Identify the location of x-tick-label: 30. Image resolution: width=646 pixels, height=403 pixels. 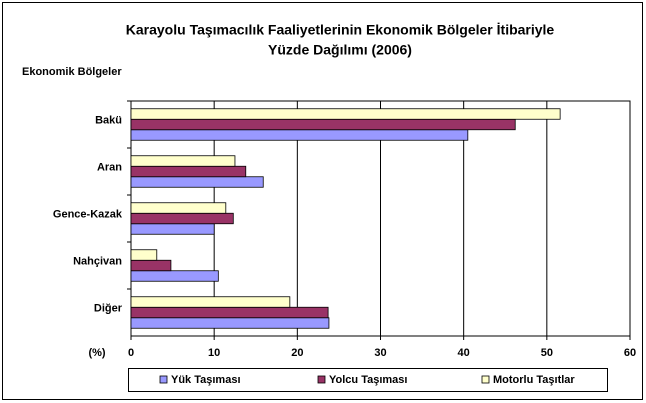
(380, 353).